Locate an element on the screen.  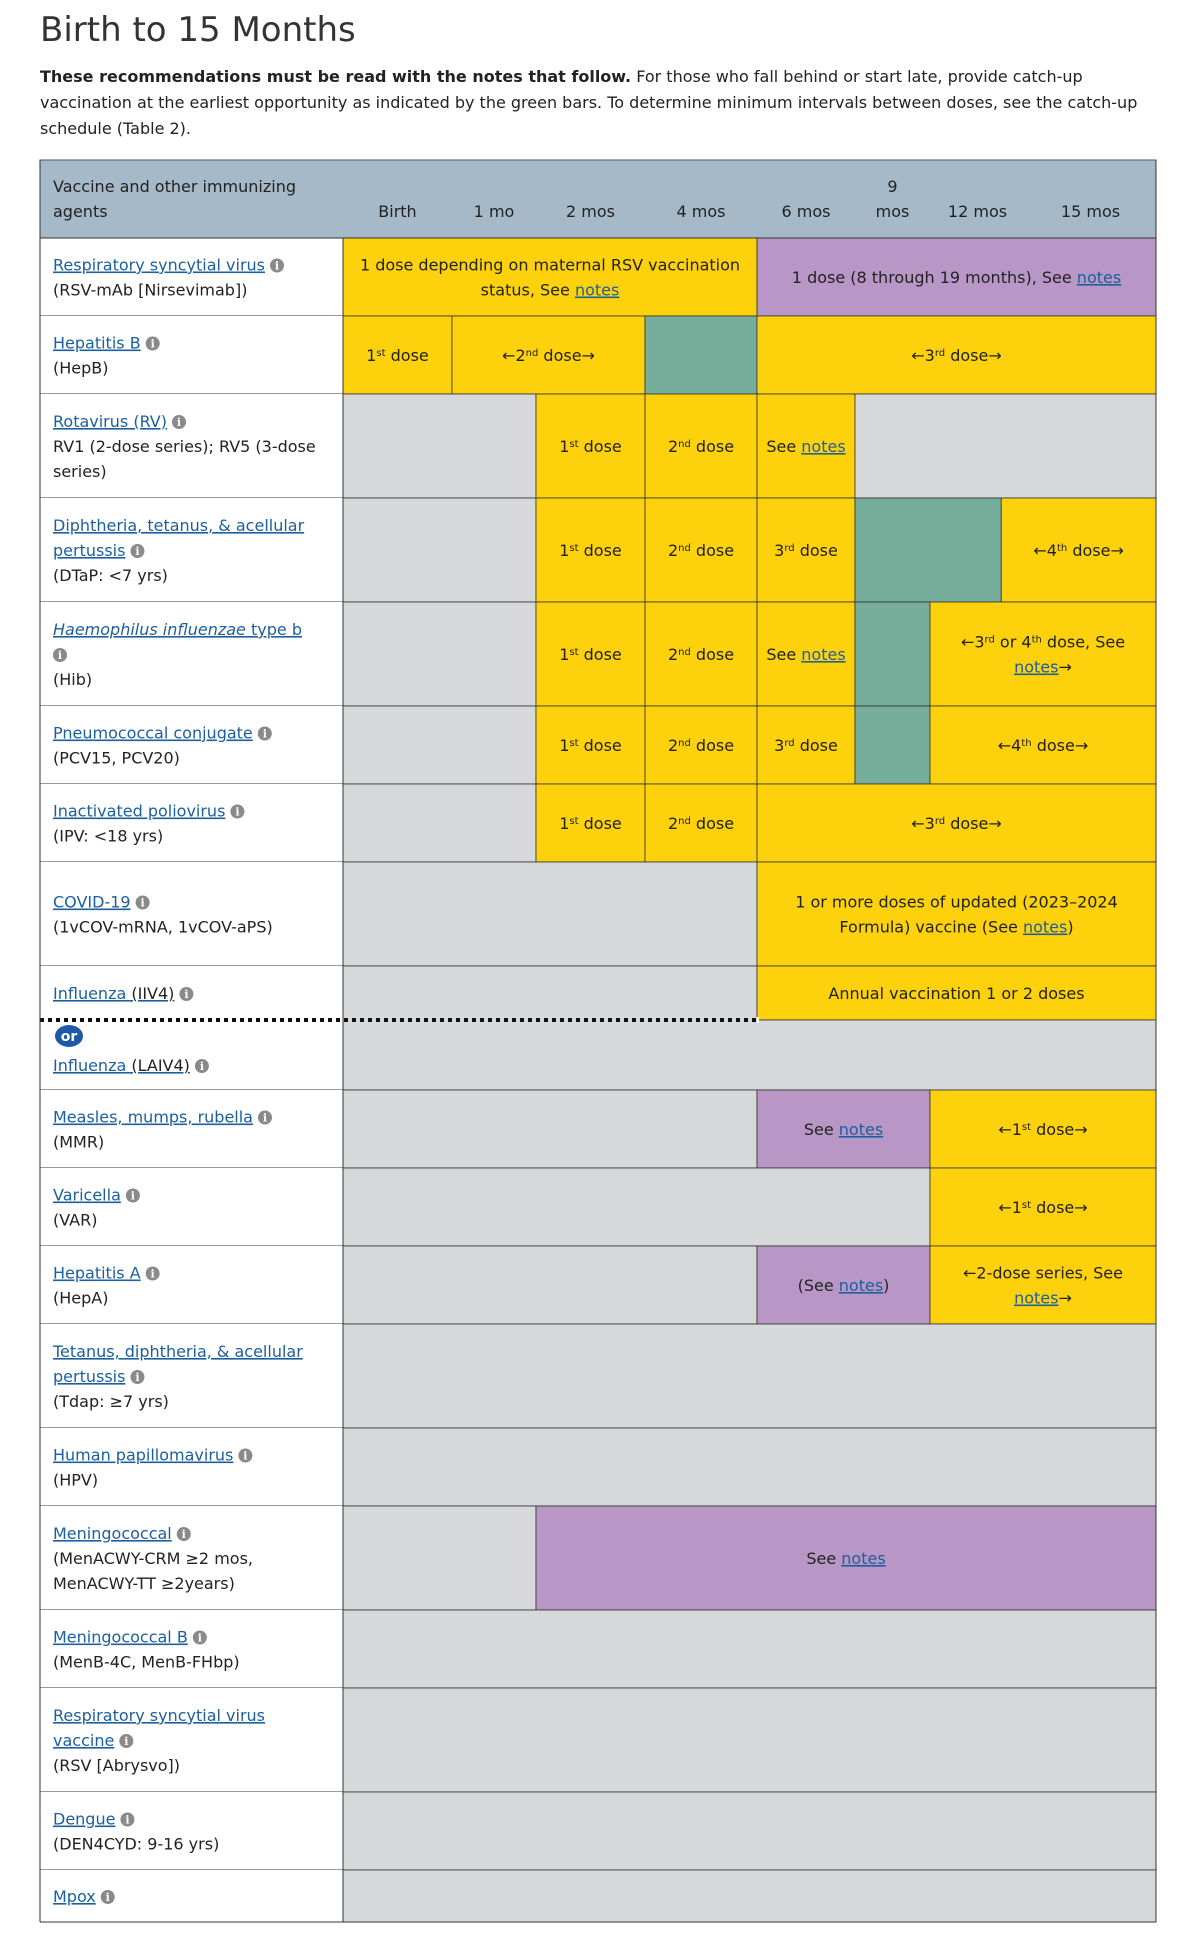
vaccine-subtitle: (HPV) is located at coordinates (75, 1480).